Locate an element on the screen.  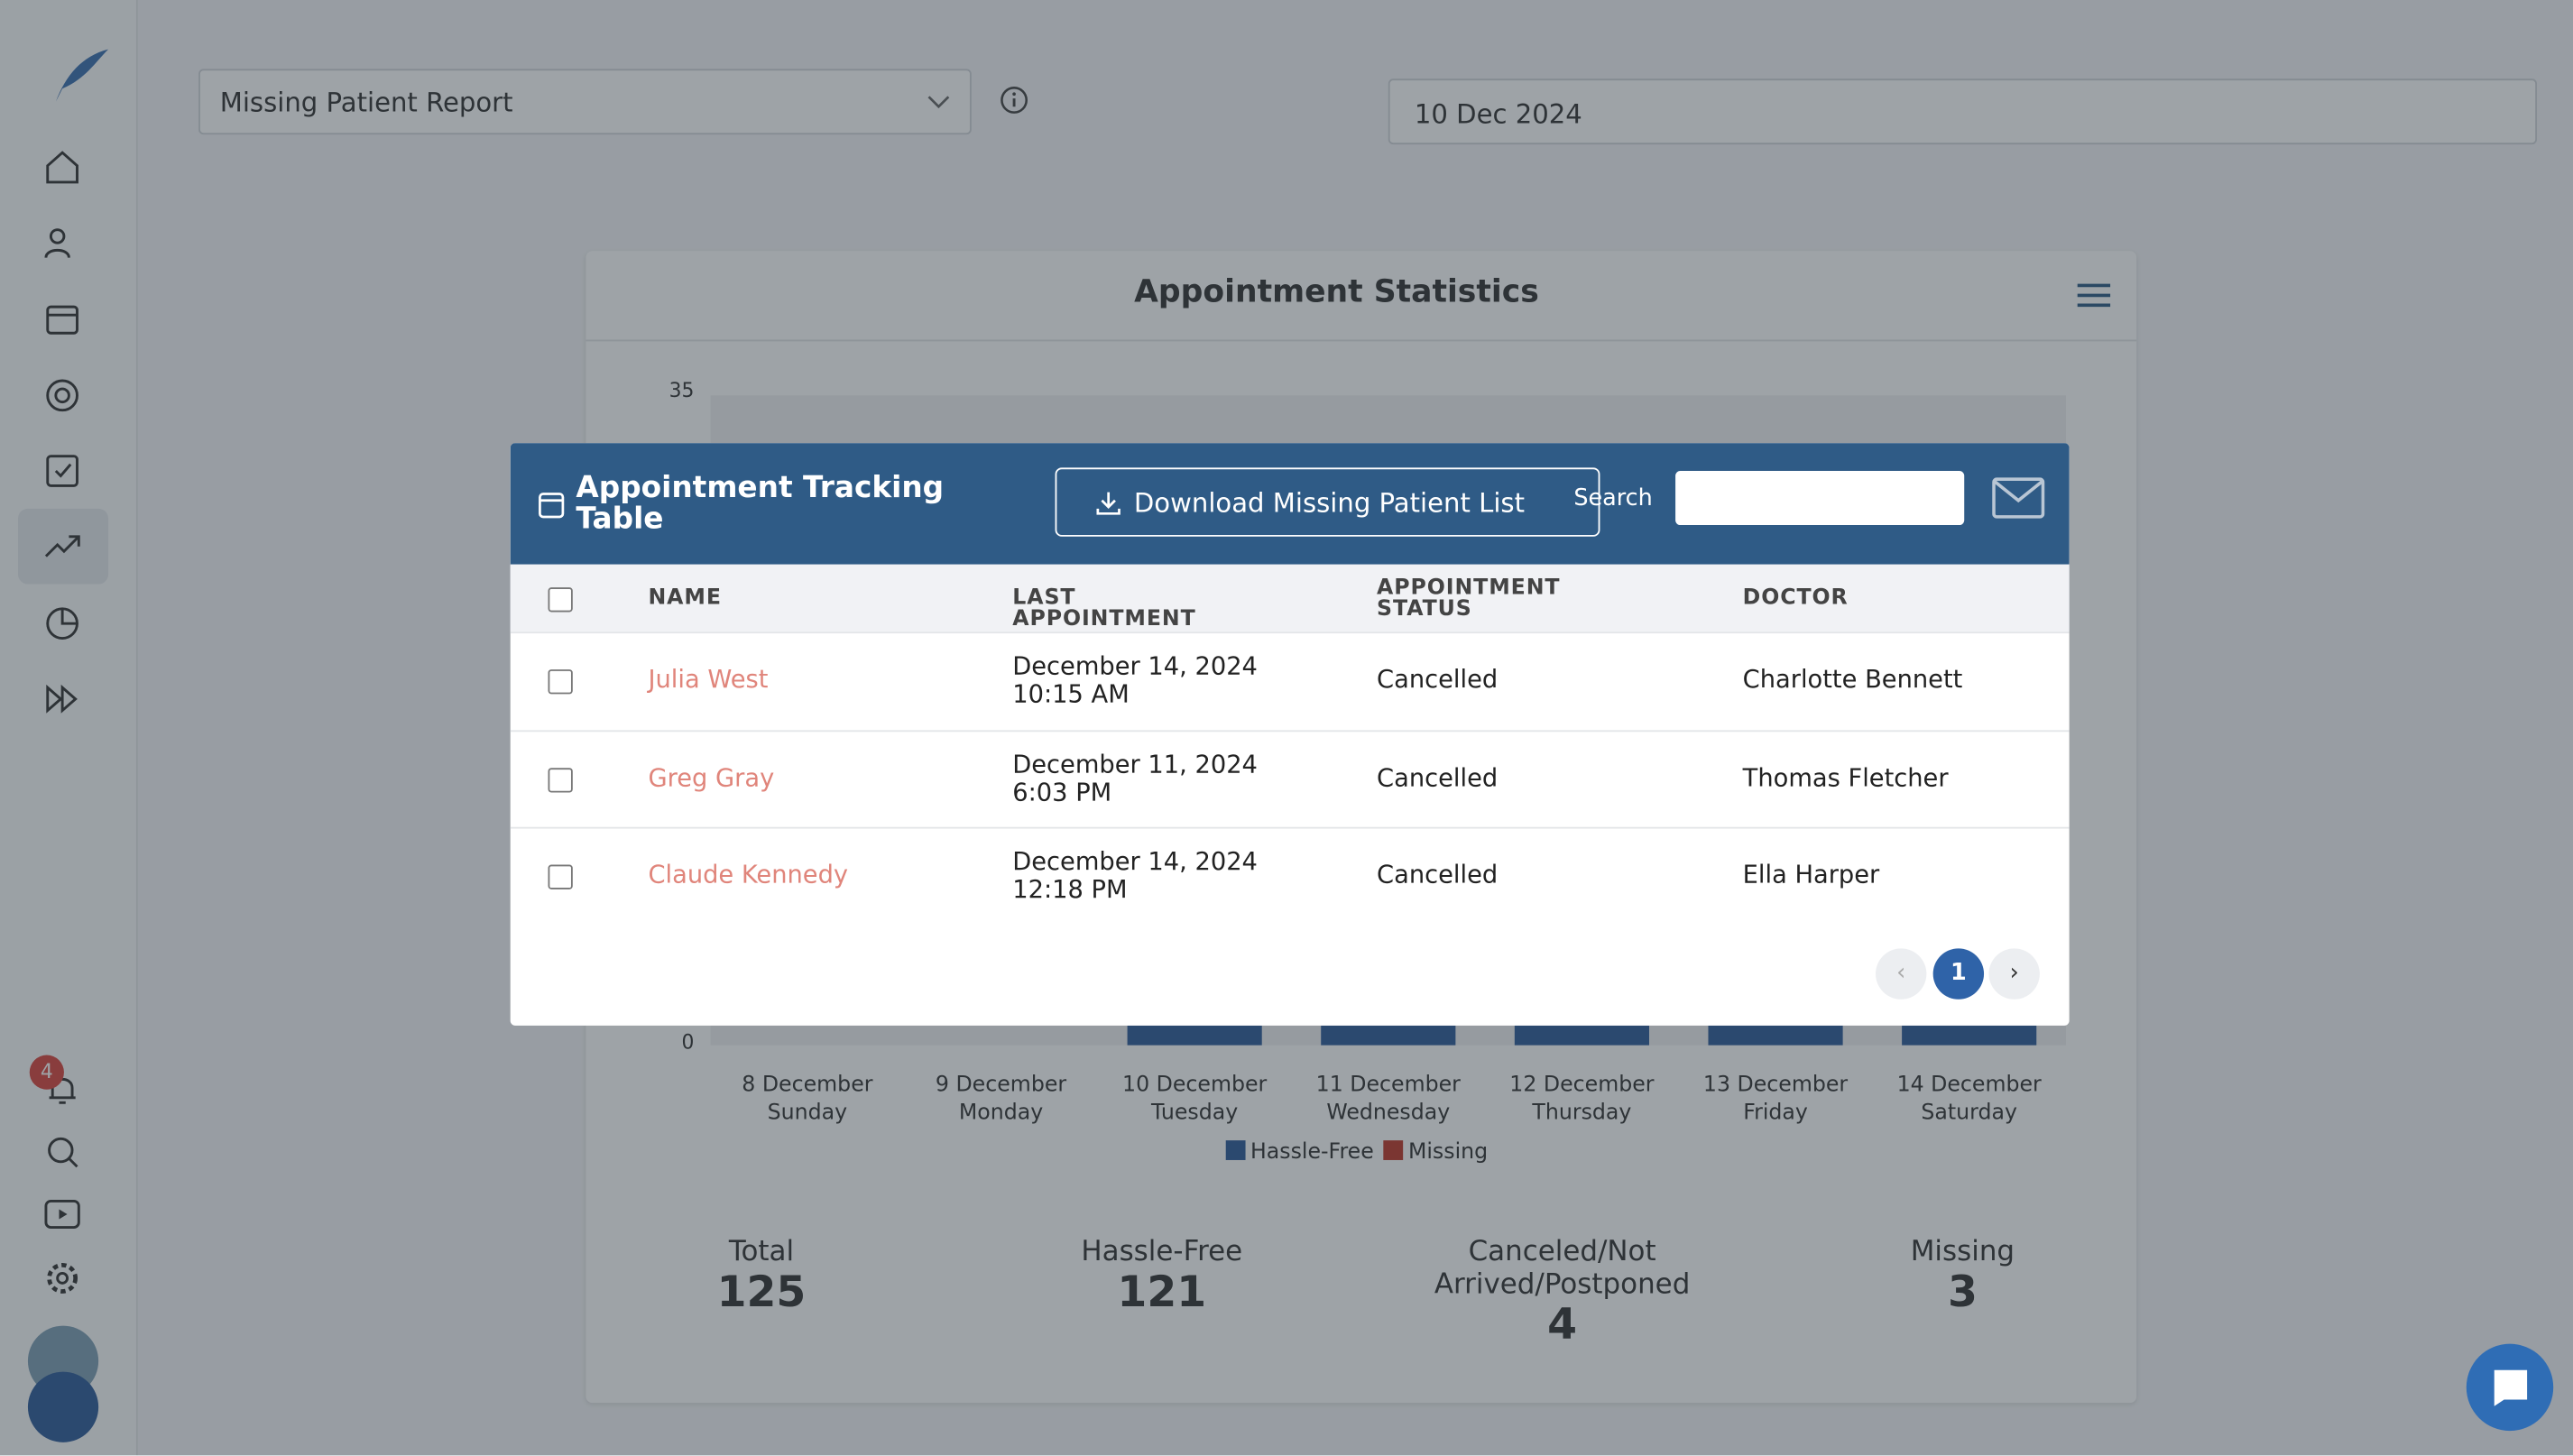
x-label: 13 December Friday is located at coordinates (1776, 1100).